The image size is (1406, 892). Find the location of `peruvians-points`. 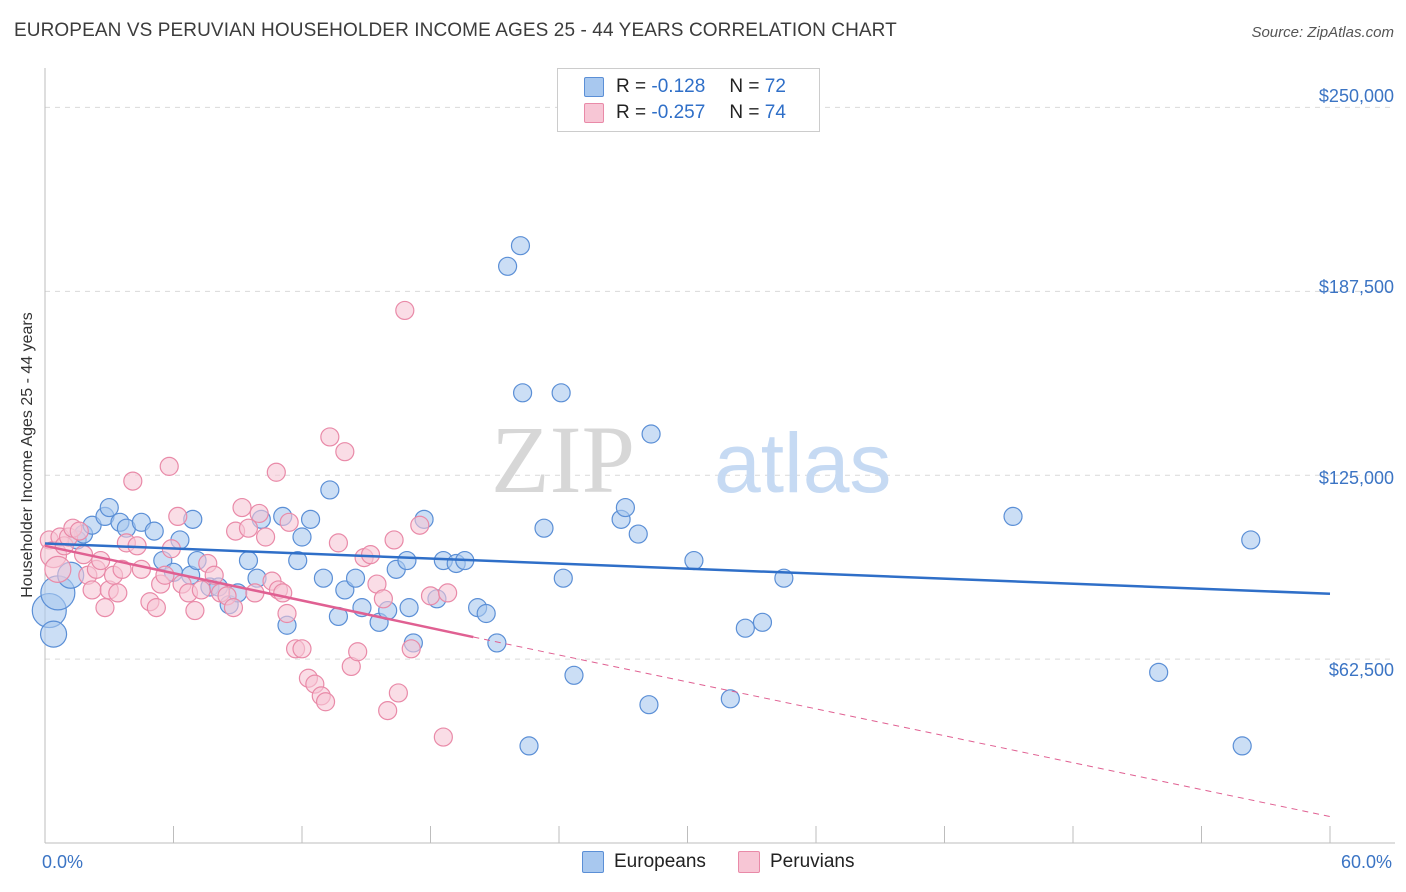

peruvians-points is located at coordinates (248, 523).